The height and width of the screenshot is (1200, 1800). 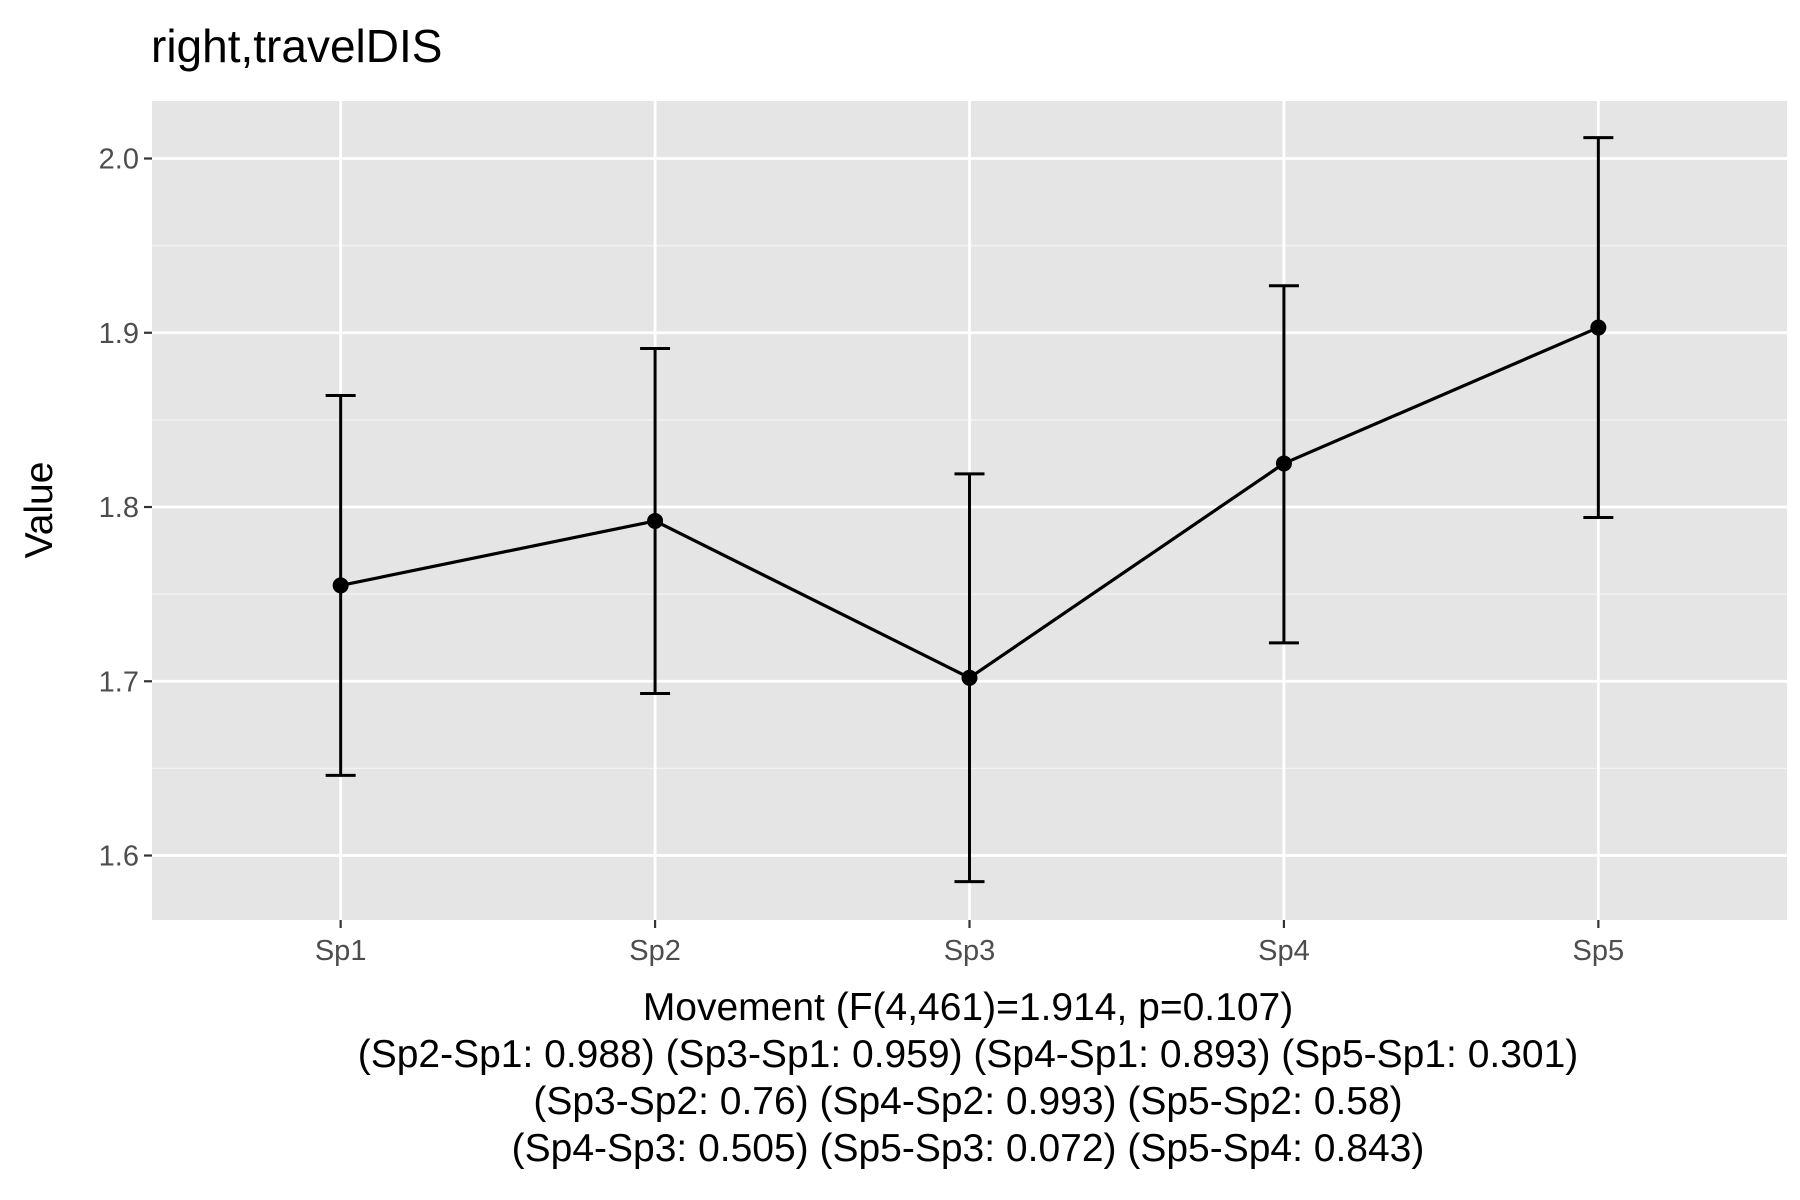 I want to click on x-axis-ticks: Sp1 Sp2 Sp3 Sp4 Sp5, so click(x=969, y=943).